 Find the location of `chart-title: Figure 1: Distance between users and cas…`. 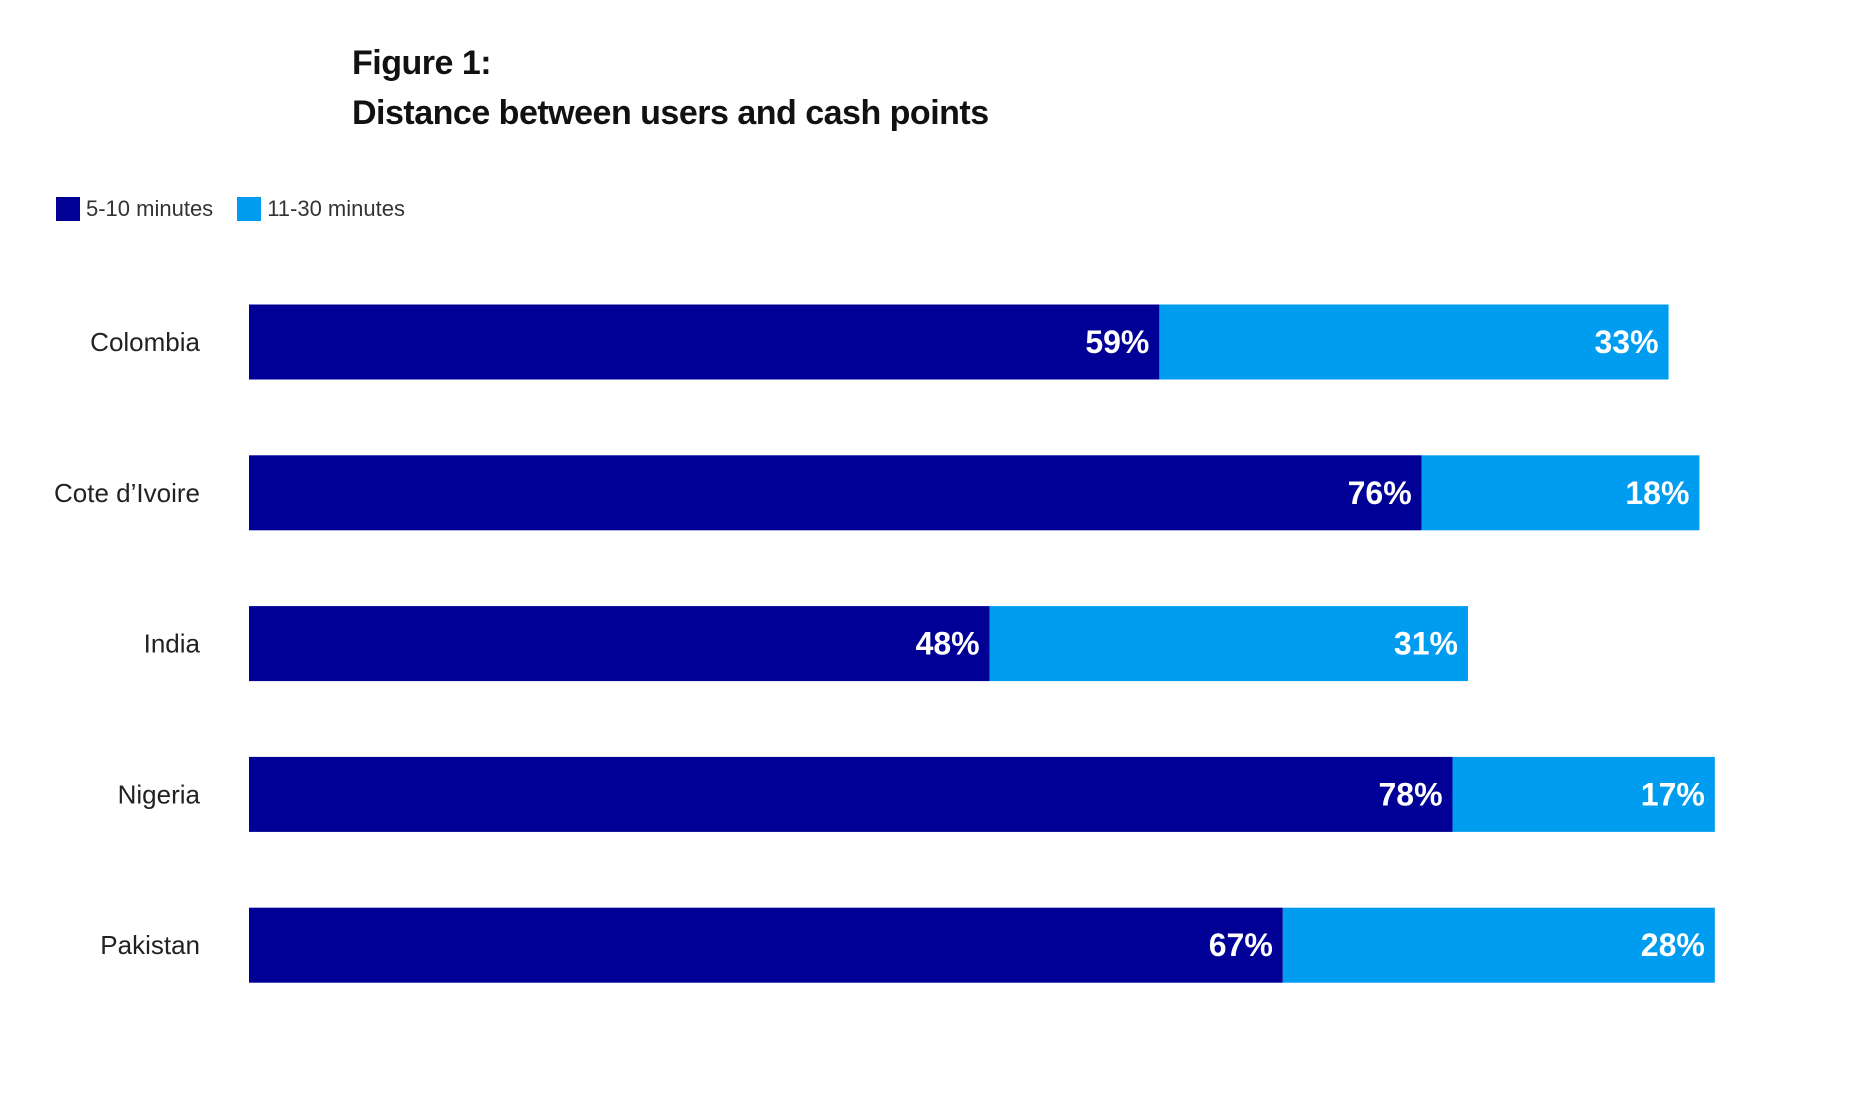

chart-title: Figure 1: Distance between users and cas… is located at coordinates (670, 88).